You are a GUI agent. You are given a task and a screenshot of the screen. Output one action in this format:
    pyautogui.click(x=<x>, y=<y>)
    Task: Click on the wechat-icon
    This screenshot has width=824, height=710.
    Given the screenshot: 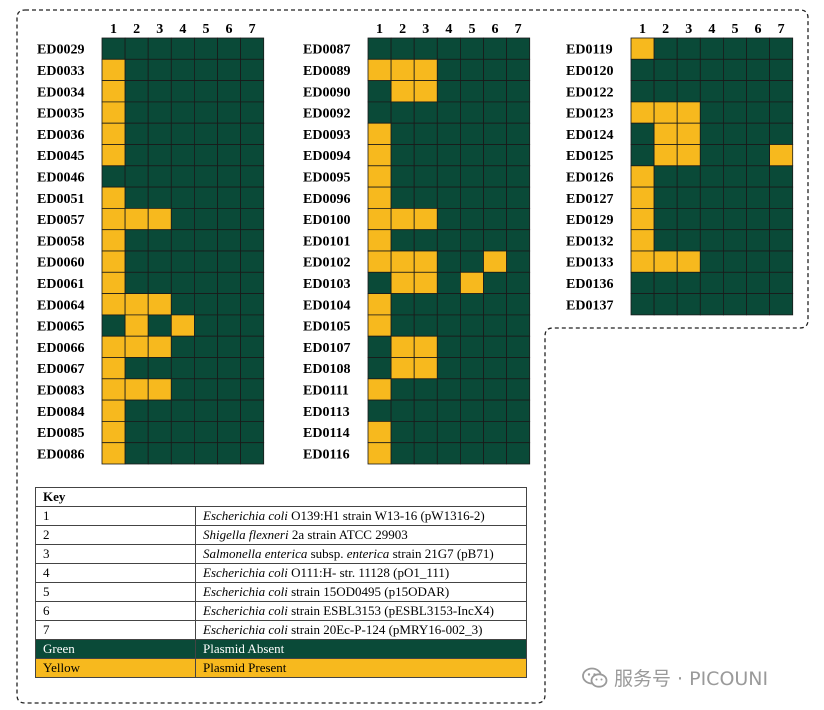 What is the action you would take?
    pyautogui.click(x=595, y=677)
    